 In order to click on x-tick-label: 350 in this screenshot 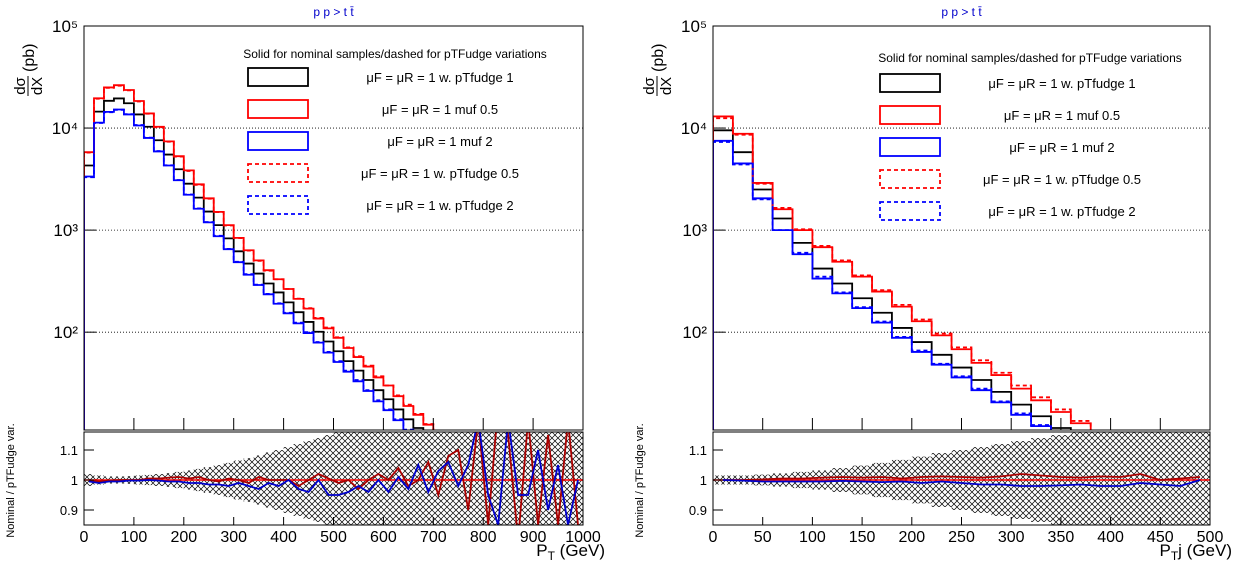, I will do `click(1061, 537)`.